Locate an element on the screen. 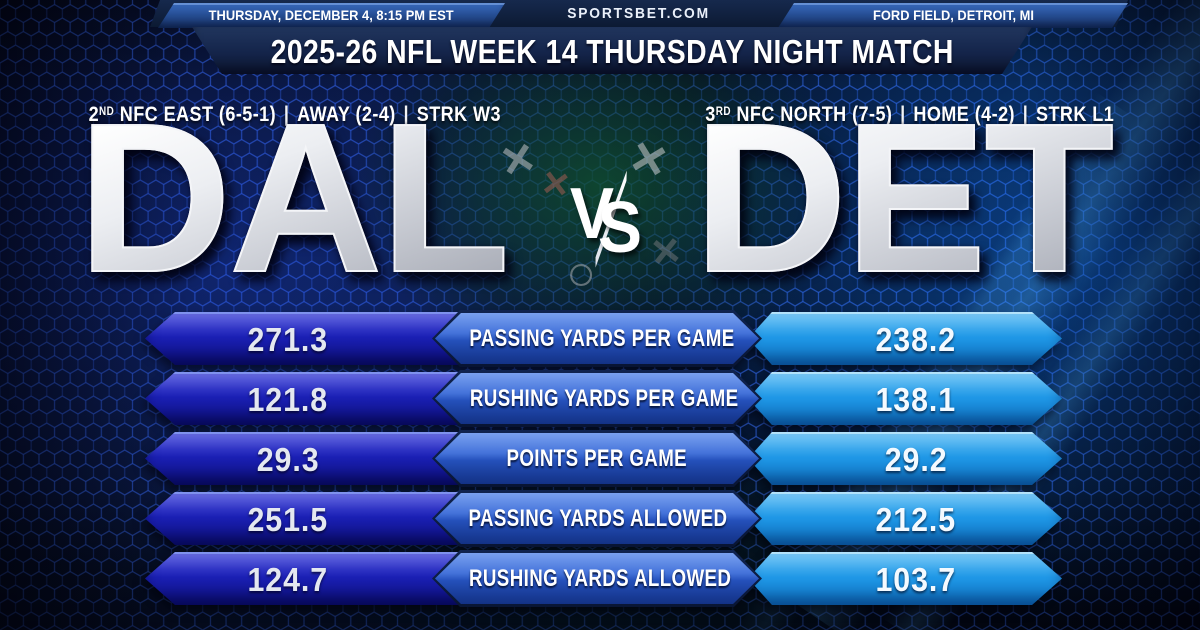 The width and height of the screenshot is (1200, 630). away-rank-suffix: ND is located at coordinates (106, 112).